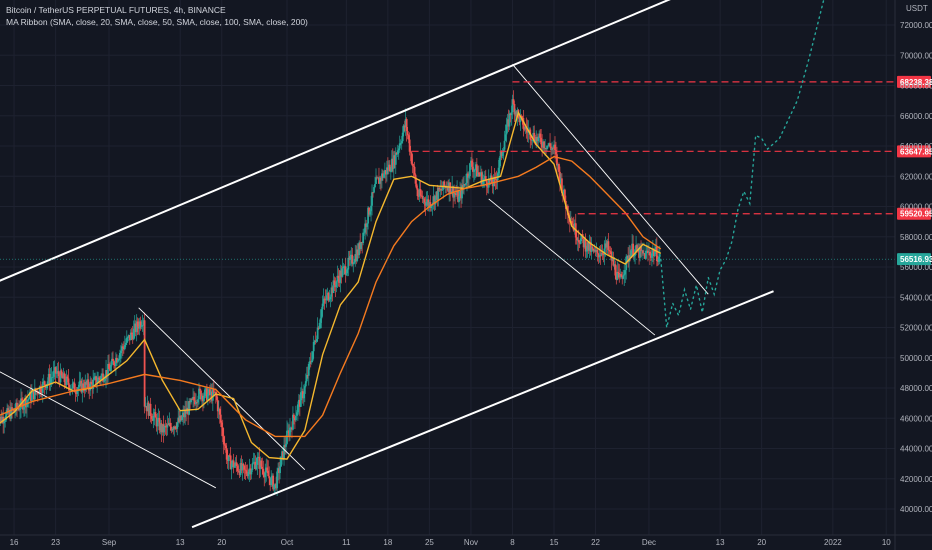 The height and width of the screenshot is (550, 932). What do you see at coordinates (916, 207) in the screenshot?
I see `price-tick-label: 60000.00` at bounding box center [916, 207].